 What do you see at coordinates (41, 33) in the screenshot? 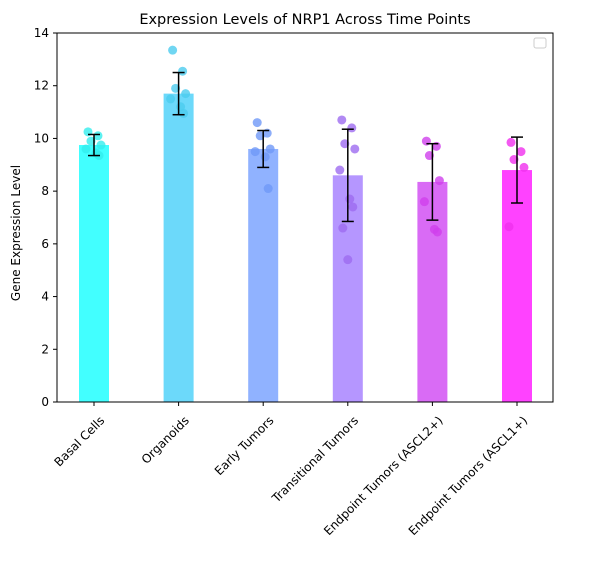
I see `y-tick-label: 14` at bounding box center [41, 33].